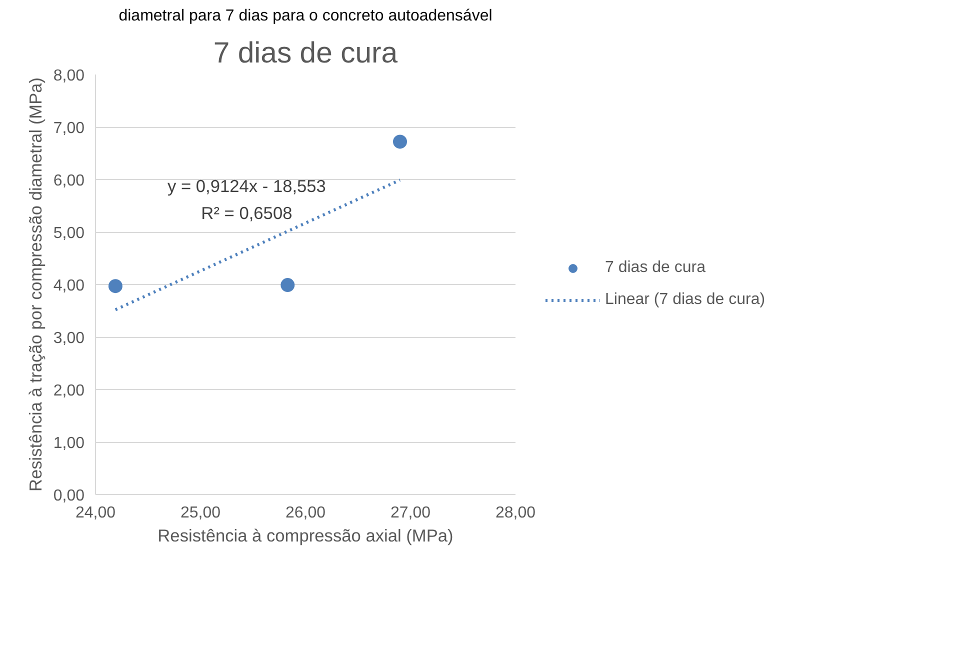 The image size is (956, 657). I want to click on x-tick-label: 28,00, so click(515, 513).